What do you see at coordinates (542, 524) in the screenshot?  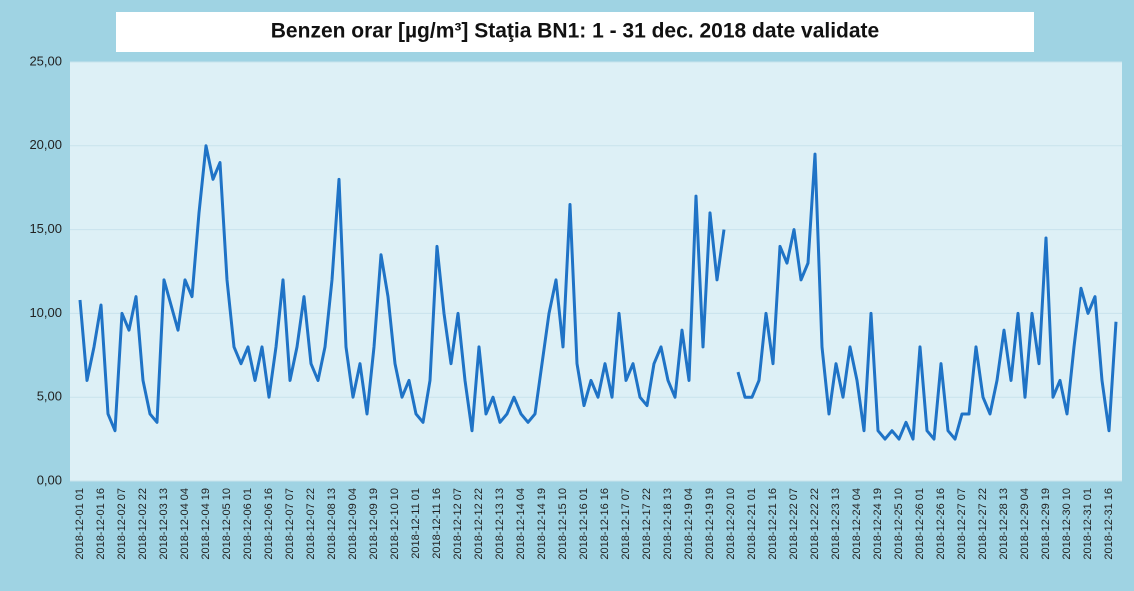 I see `x-tick-label: 2018-12-14 19` at bounding box center [542, 524].